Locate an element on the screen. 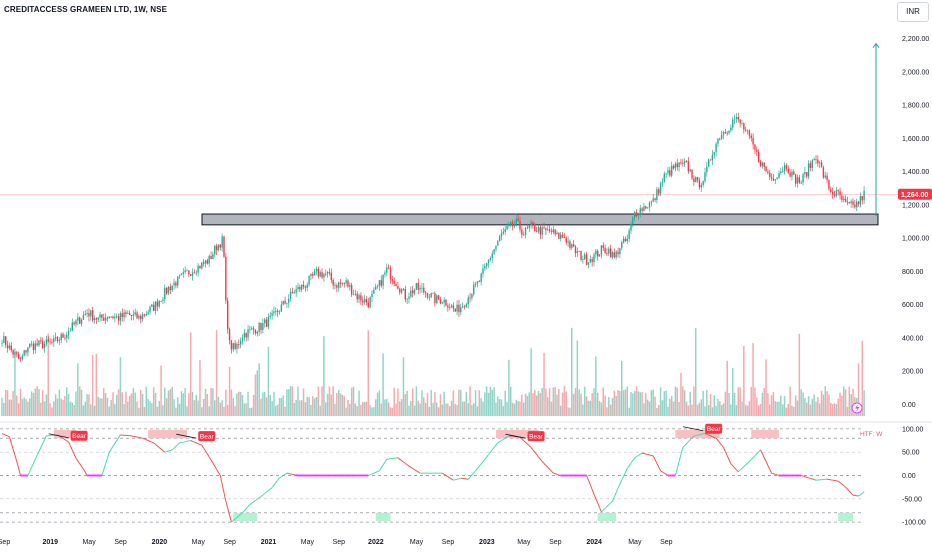 The height and width of the screenshot is (555, 932). time-axis-label: Sep is located at coordinates (120, 542).